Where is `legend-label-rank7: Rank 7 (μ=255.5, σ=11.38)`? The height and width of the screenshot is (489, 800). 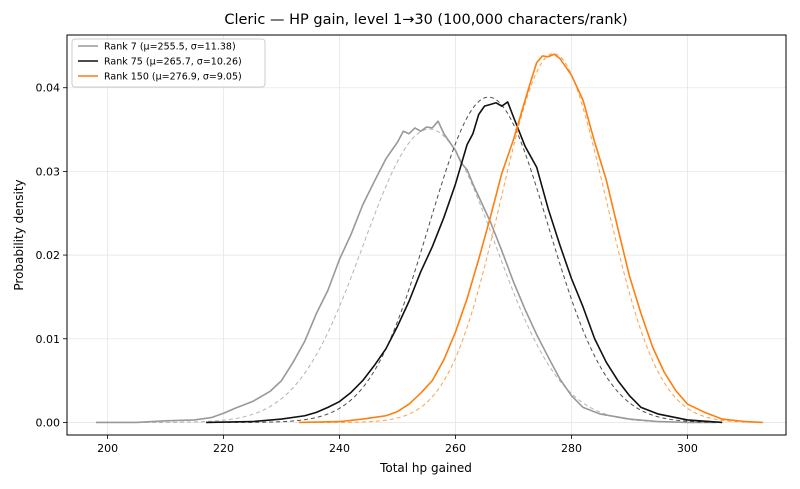
legend-label-rank7: Rank 7 (μ=255.5, σ=11.38) is located at coordinates (170, 47).